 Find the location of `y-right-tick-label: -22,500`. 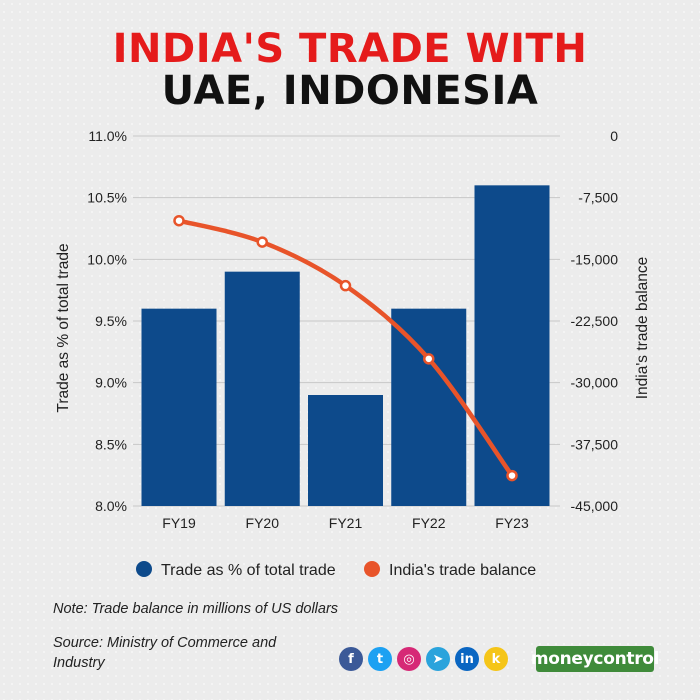

y-right-tick-label: -22,500 is located at coordinates (595, 321).